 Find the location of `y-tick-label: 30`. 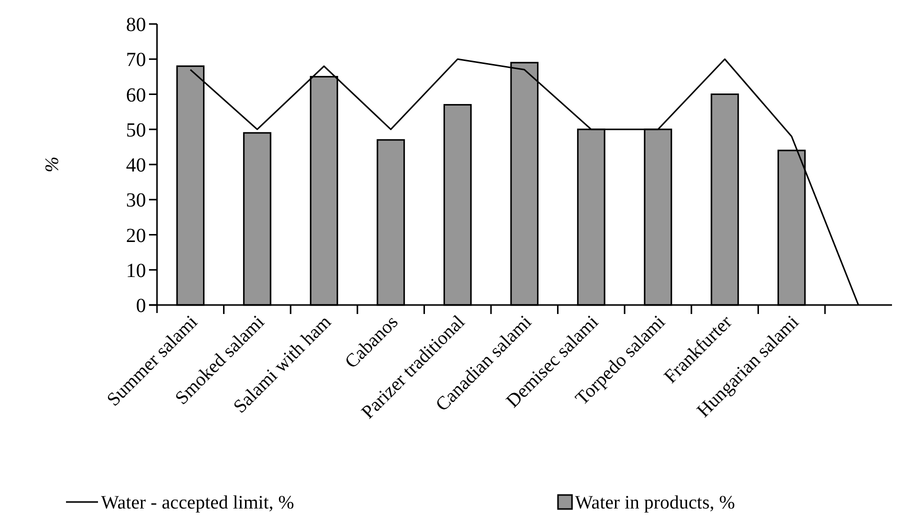

y-tick-label: 30 is located at coordinates (136, 201).